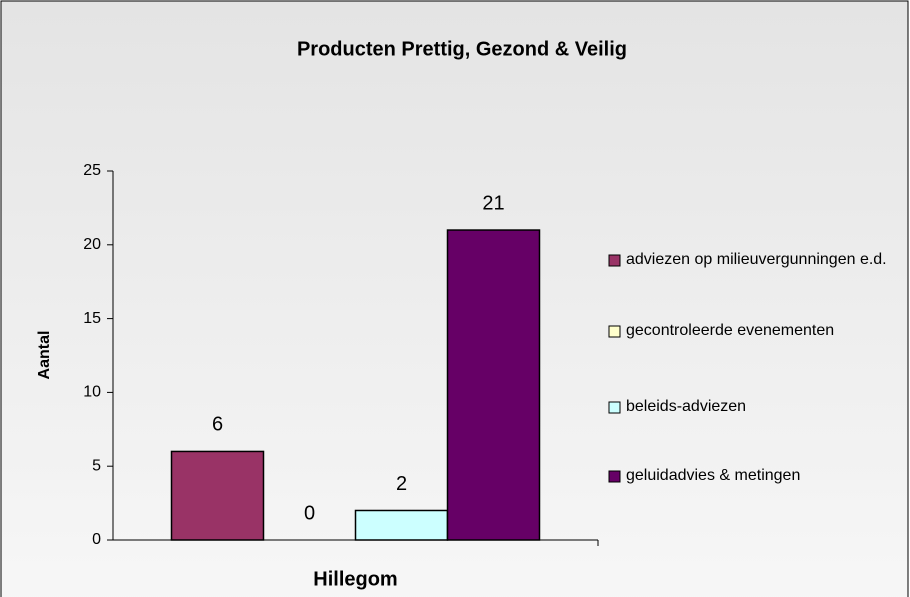  Describe the element at coordinates (92, 244) in the screenshot. I see `y-tick-label: 20` at that location.